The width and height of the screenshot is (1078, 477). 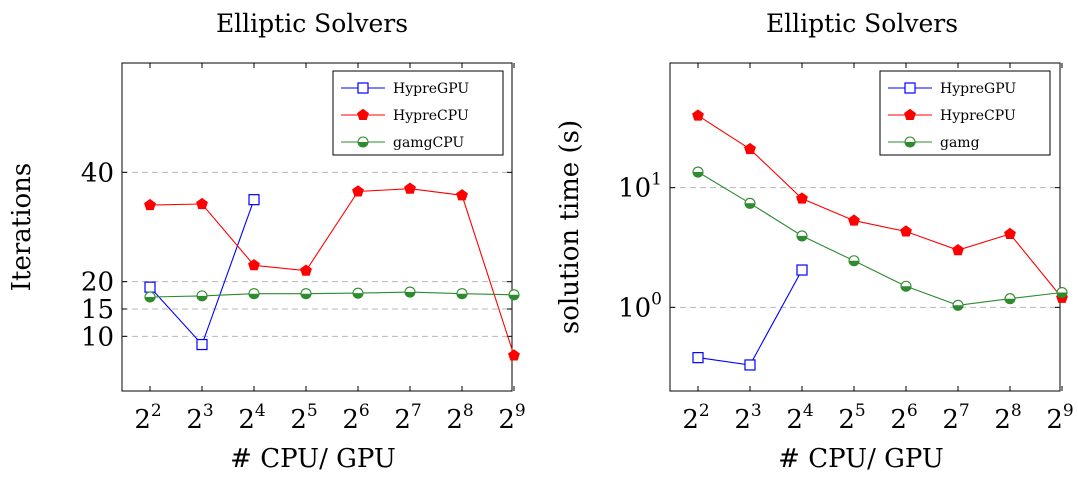 What do you see at coordinates (97, 310) in the screenshot?
I see `y-tick-label: 15` at bounding box center [97, 310].